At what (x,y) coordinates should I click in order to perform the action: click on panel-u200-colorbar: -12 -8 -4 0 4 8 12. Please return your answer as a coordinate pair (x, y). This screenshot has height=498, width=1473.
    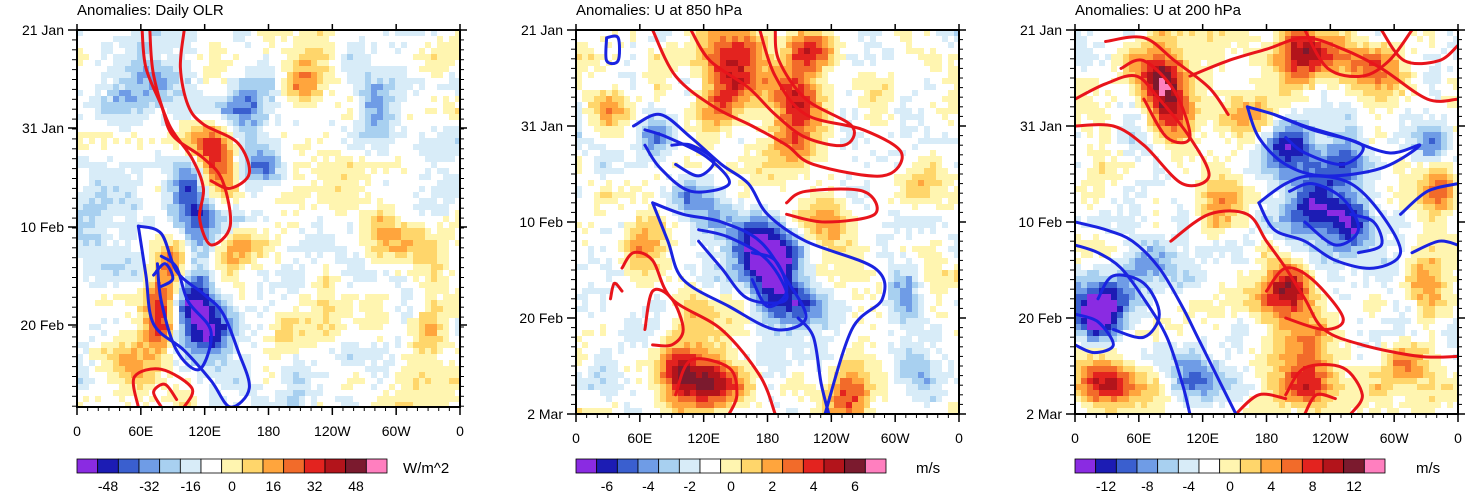
    Looking at the image, I should click on (1230, 476).